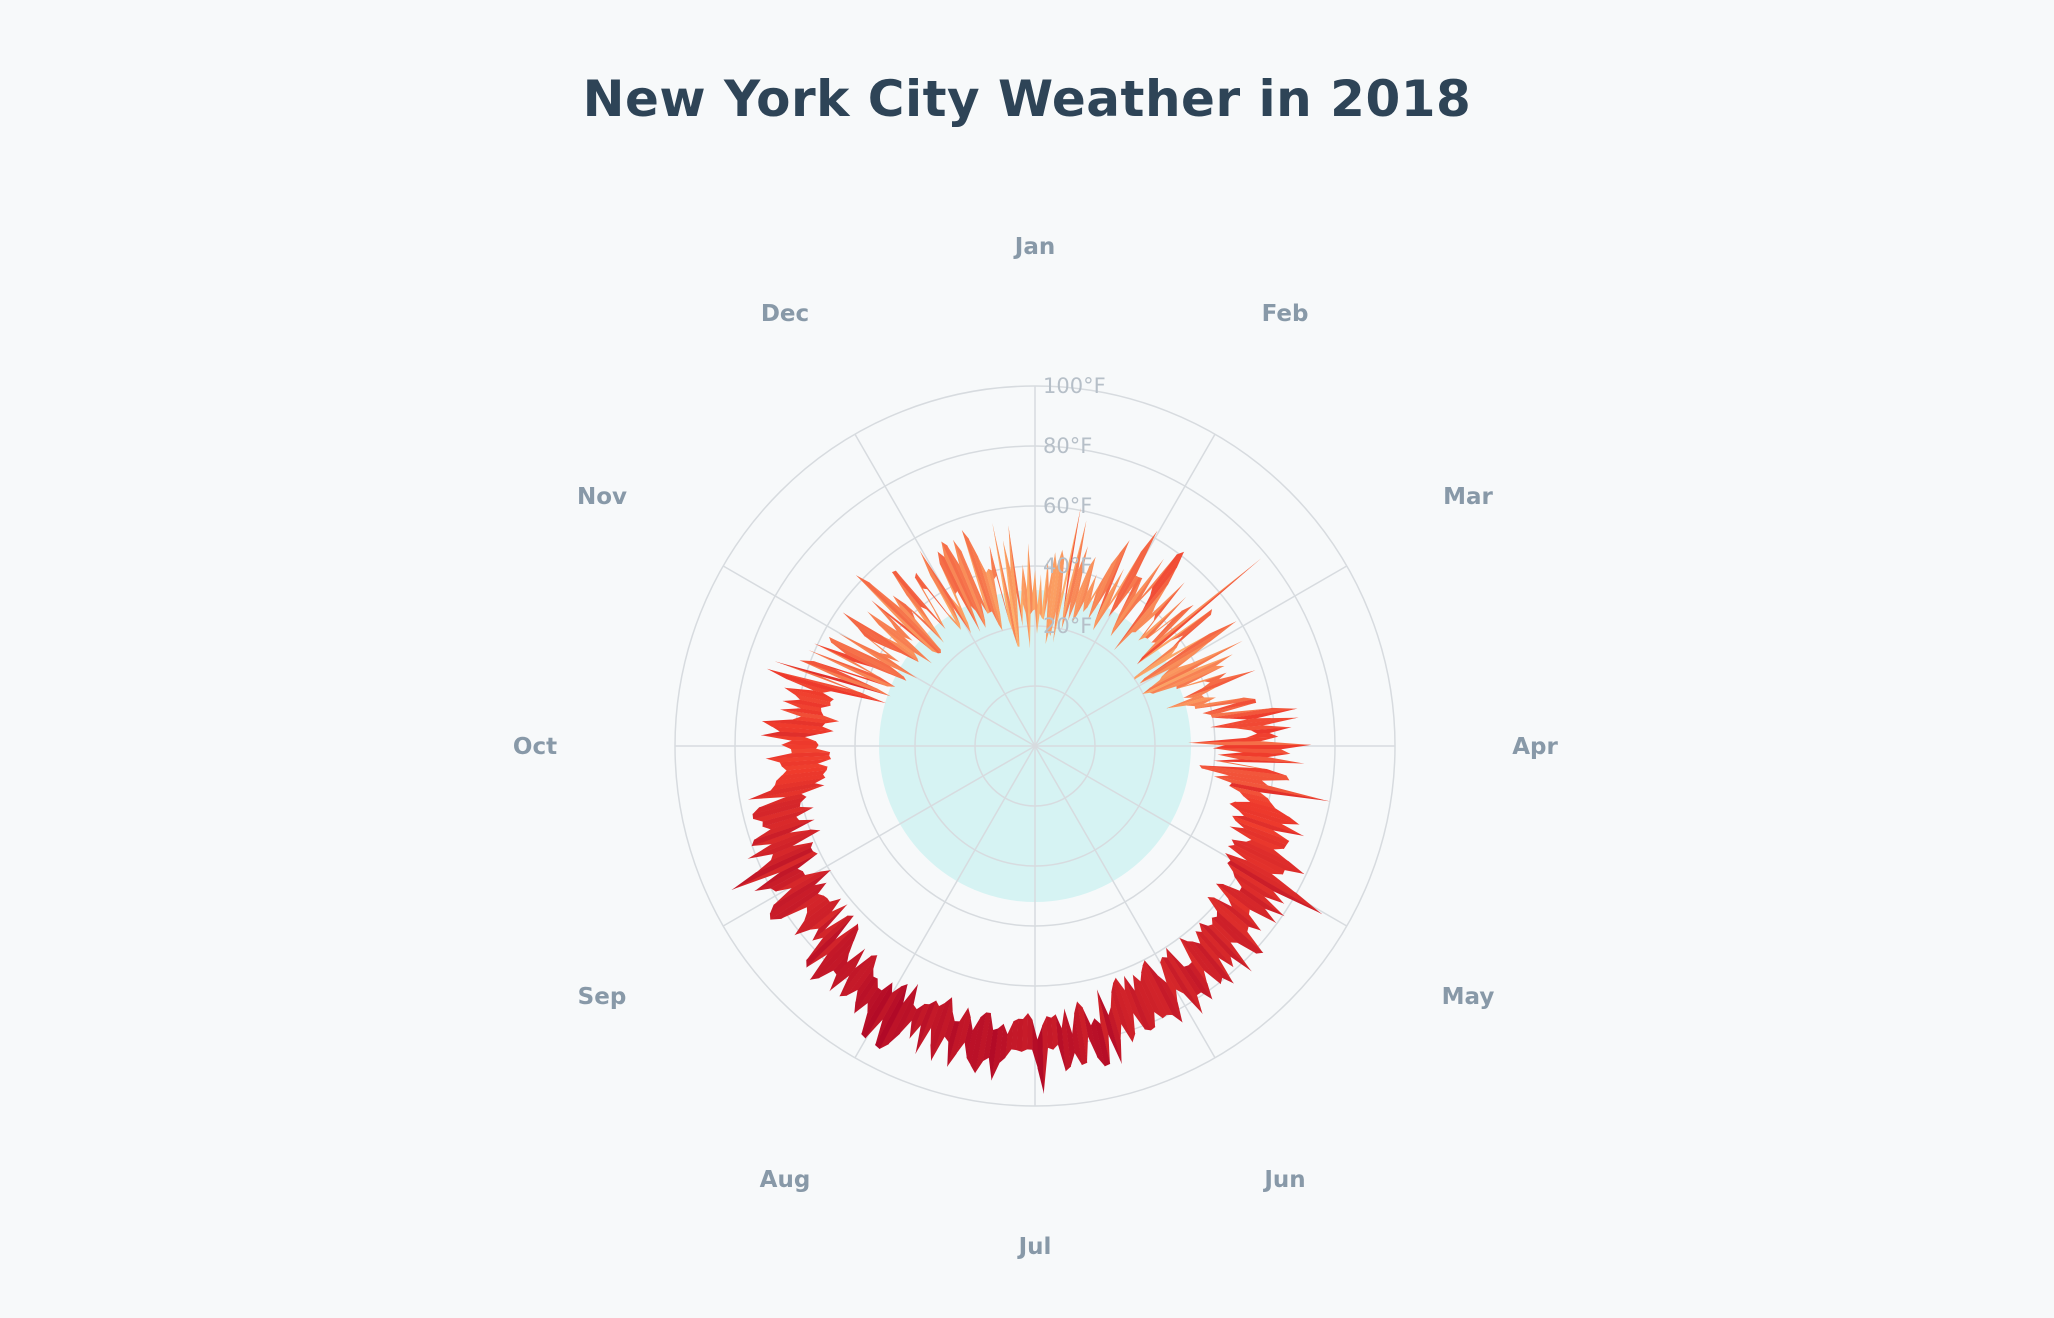 This screenshot has height=1318, width=2054. What do you see at coordinates (1468, 997) in the screenshot?
I see `month-label-may: May` at bounding box center [1468, 997].